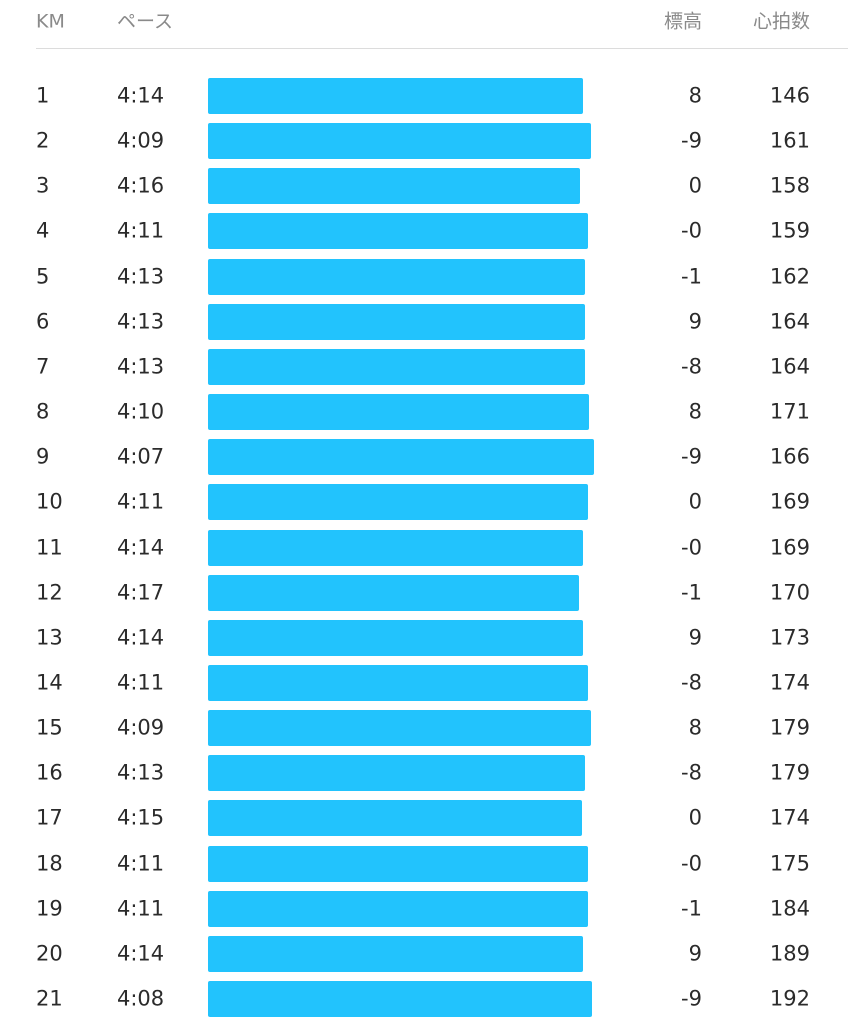 This screenshot has height=1024, width=848. Describe the element at coordinates (789, 727) in the screenshot. I see `heart-rate-cell: 179` at that location.